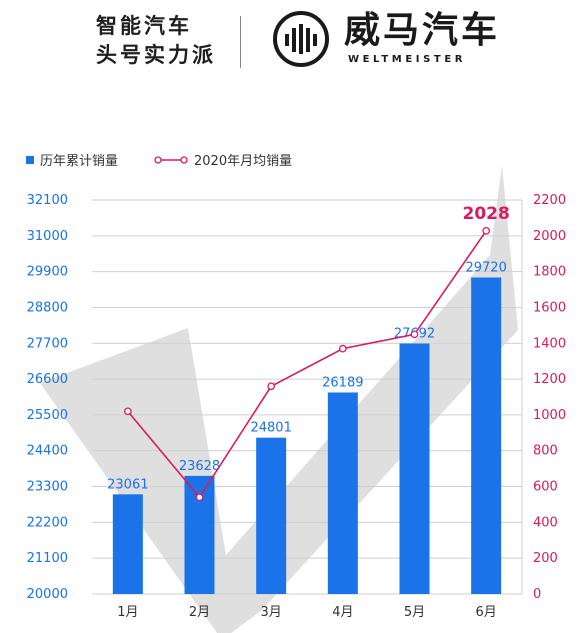 The image size is (579, 633). Describe the element at coordinates (47, 307) in the screenshot. I see `left-axis-tick-label: 28800` at that location.